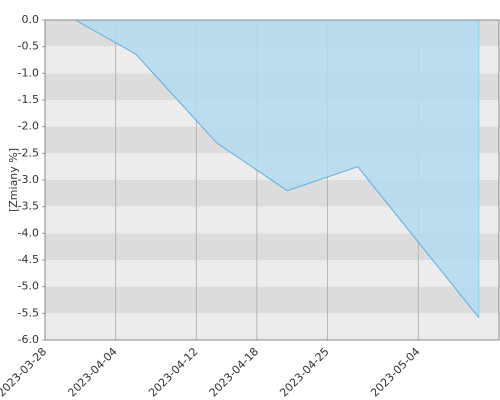 The image size is (500, 400). I want to click on y-tick-label: -3.5, so click(28, 206).